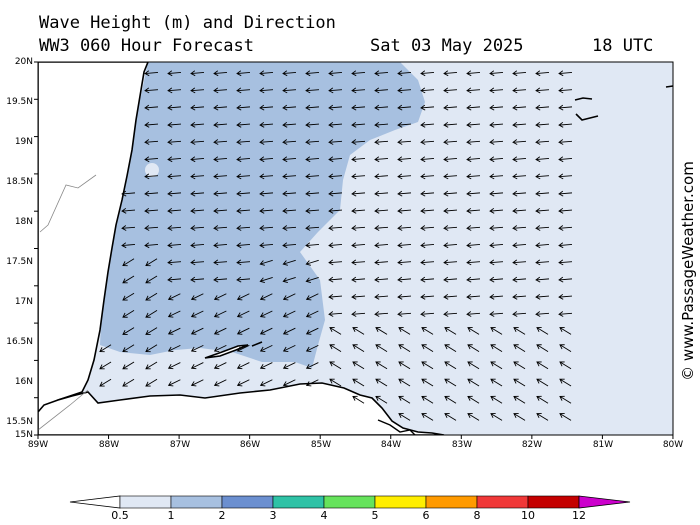 This screenshot has width=700, height=525. What do you see at coordinates (623, 46) in the screenshot?
I see `forecast-time: 18 UTC` at bounding box center [623, 46].